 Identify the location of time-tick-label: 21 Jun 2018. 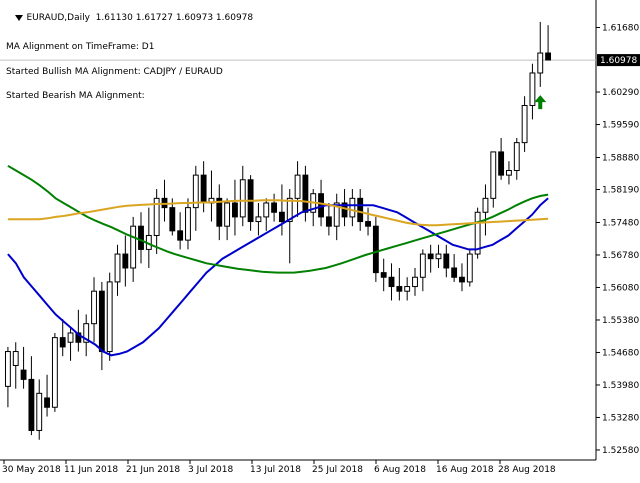
(153, 470).